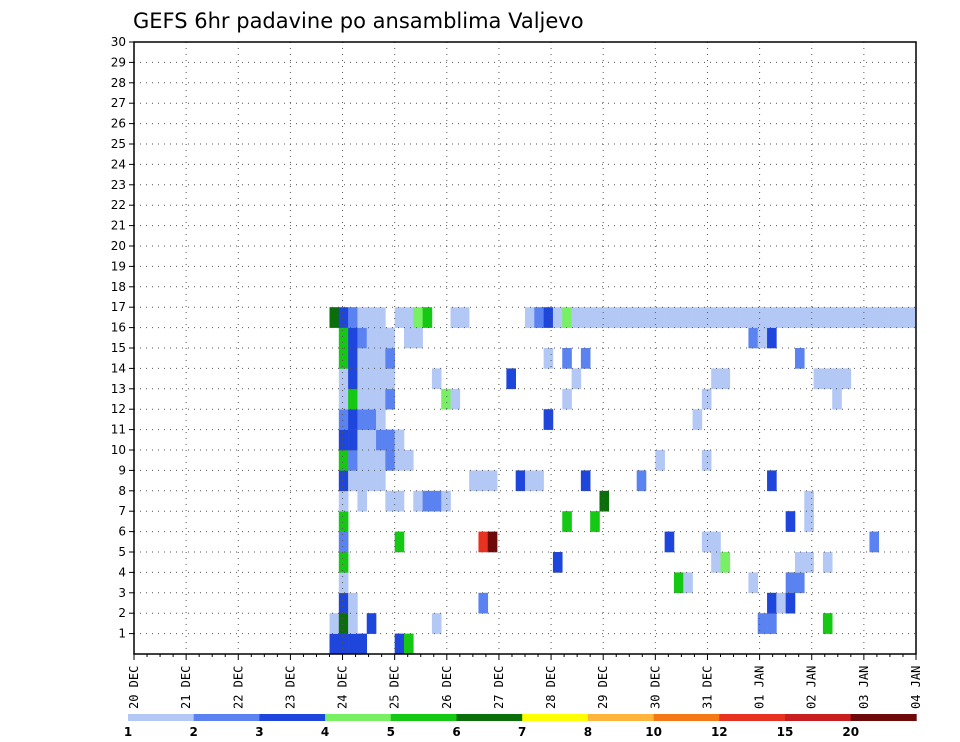 Image resolution: width=960 pixels, height=742 pixels. What do you see at coordinates (122, 511) in the screenshot?
I see `y-tick-label: 7` at bounding box center [122, 511].